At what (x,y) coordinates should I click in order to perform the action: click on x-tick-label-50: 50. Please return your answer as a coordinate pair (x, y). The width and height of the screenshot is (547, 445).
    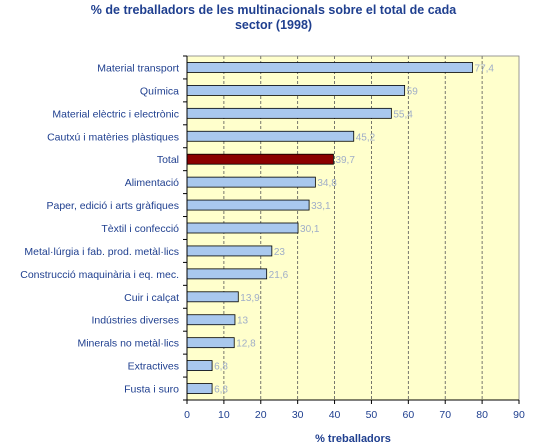
    Looking at the image, I should click on (372, 415).